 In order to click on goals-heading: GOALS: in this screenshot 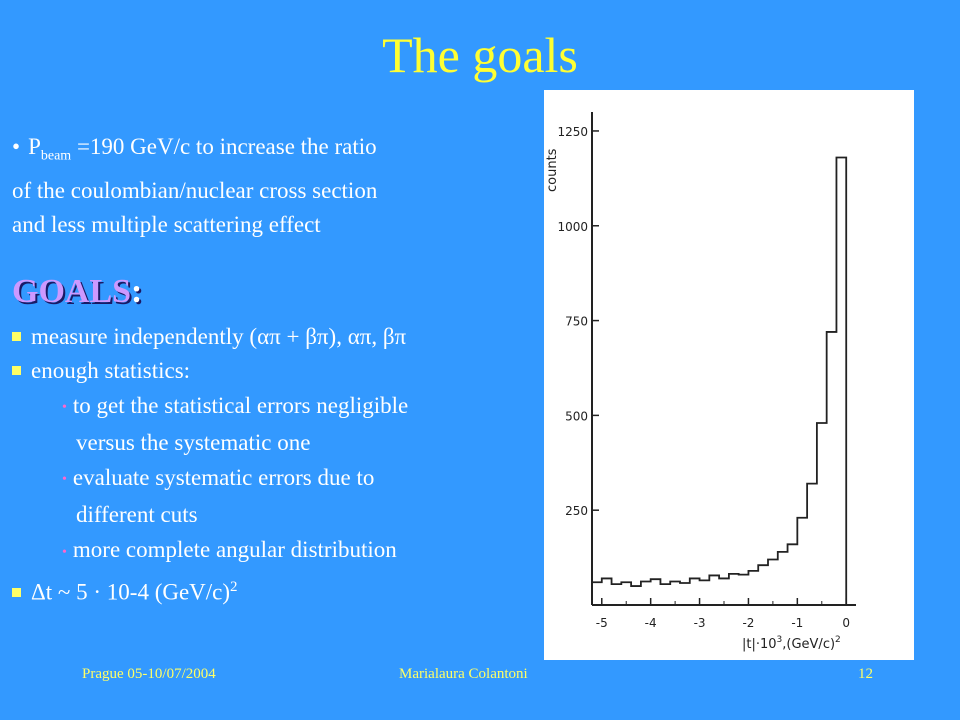, I will do `click(77, 292)`.